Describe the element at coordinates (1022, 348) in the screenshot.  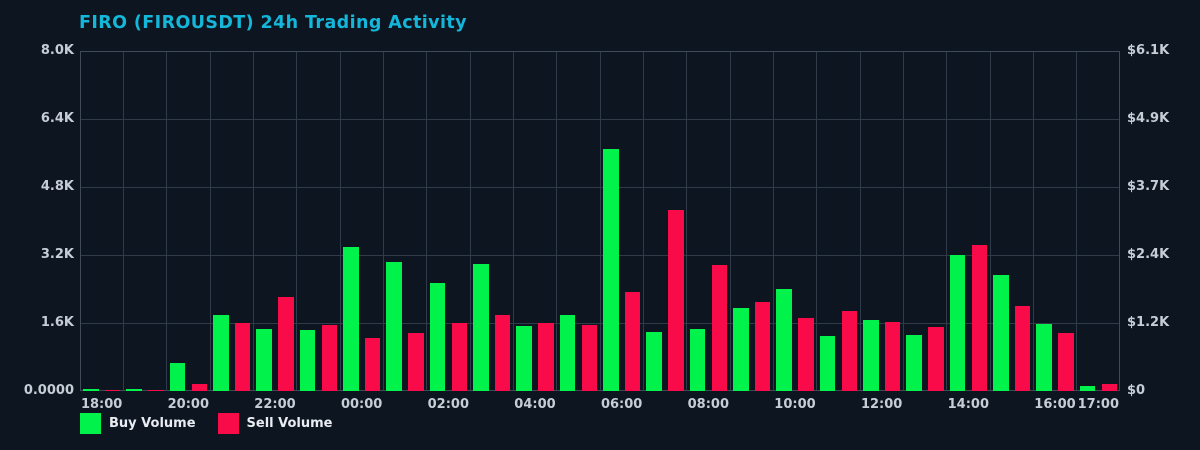
I see `sell-bar-15:00` at that location.